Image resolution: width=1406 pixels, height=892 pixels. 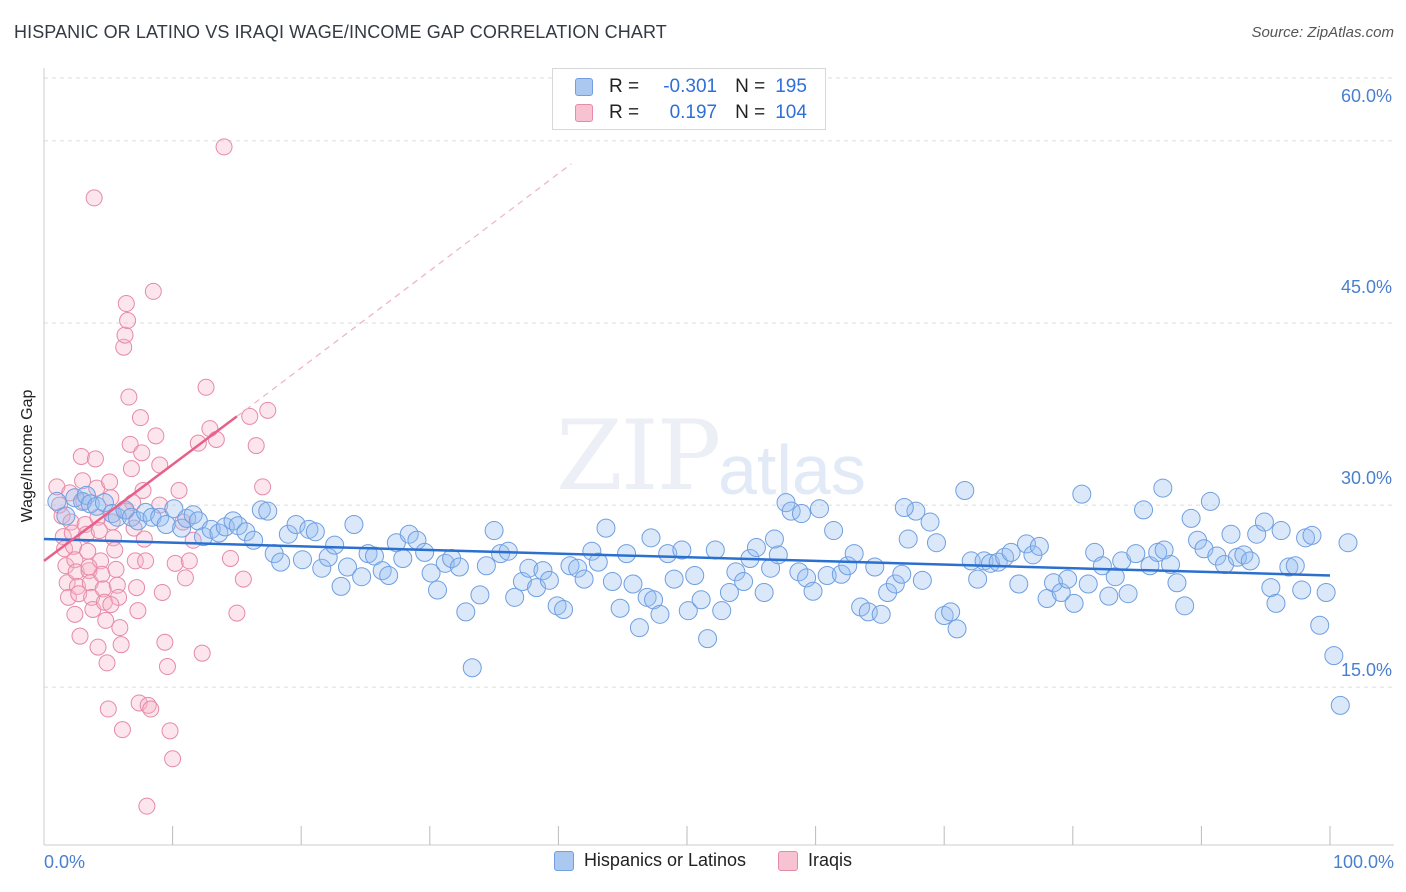 I want to click on legend-item-iraqis: Iraqis, so click(x=815, y=860).